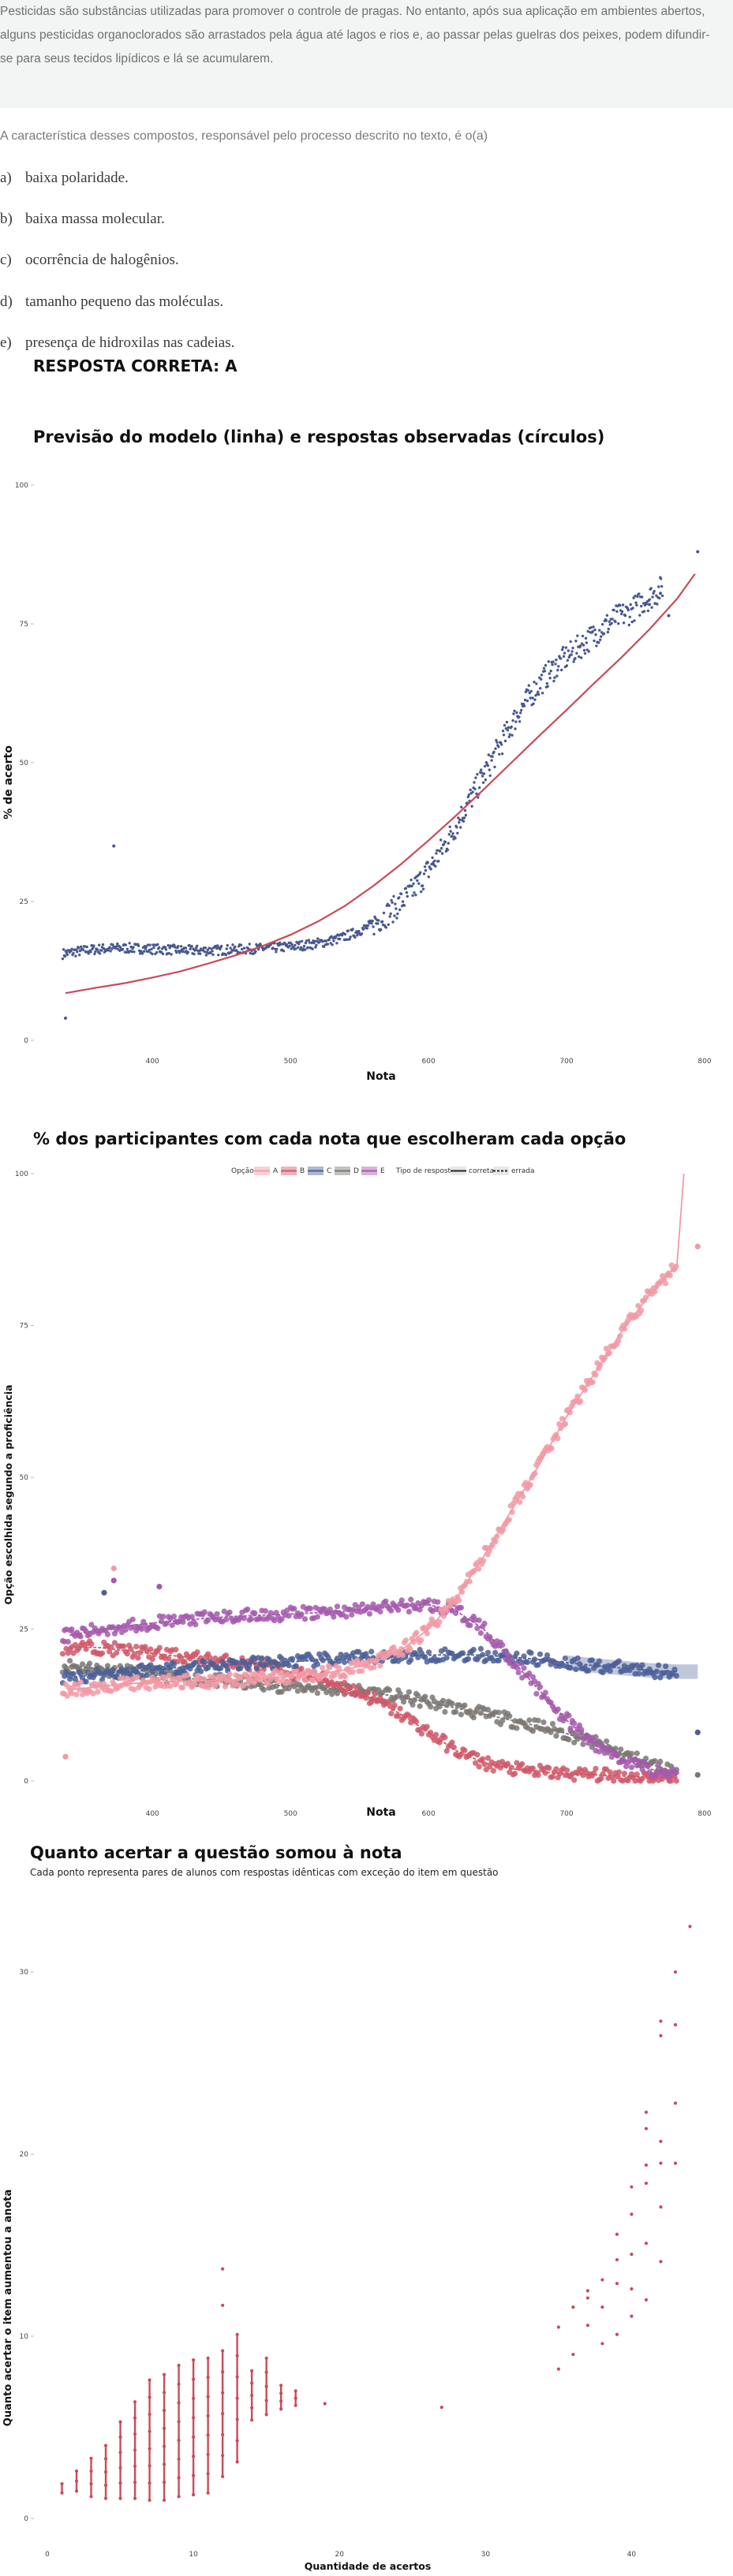 This screenshot has width=733, height=2576. Describe the element at coordinates (374, 1477) in the screenshot. I see `trend-line-A` at that location.